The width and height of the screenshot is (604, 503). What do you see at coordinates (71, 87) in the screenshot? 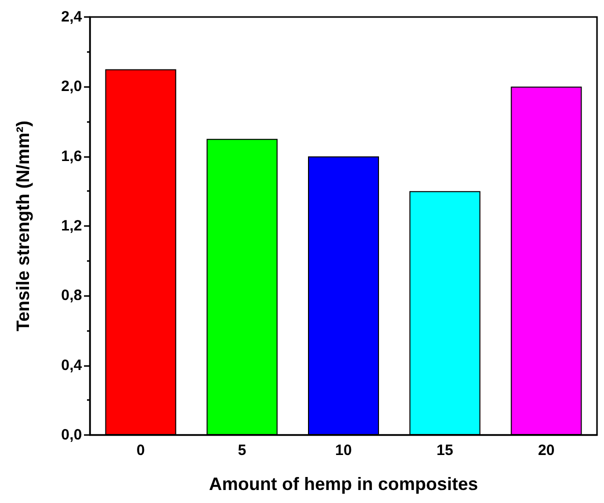
I see `y-tick-label: 2,0` at bounding box center [71, 87].